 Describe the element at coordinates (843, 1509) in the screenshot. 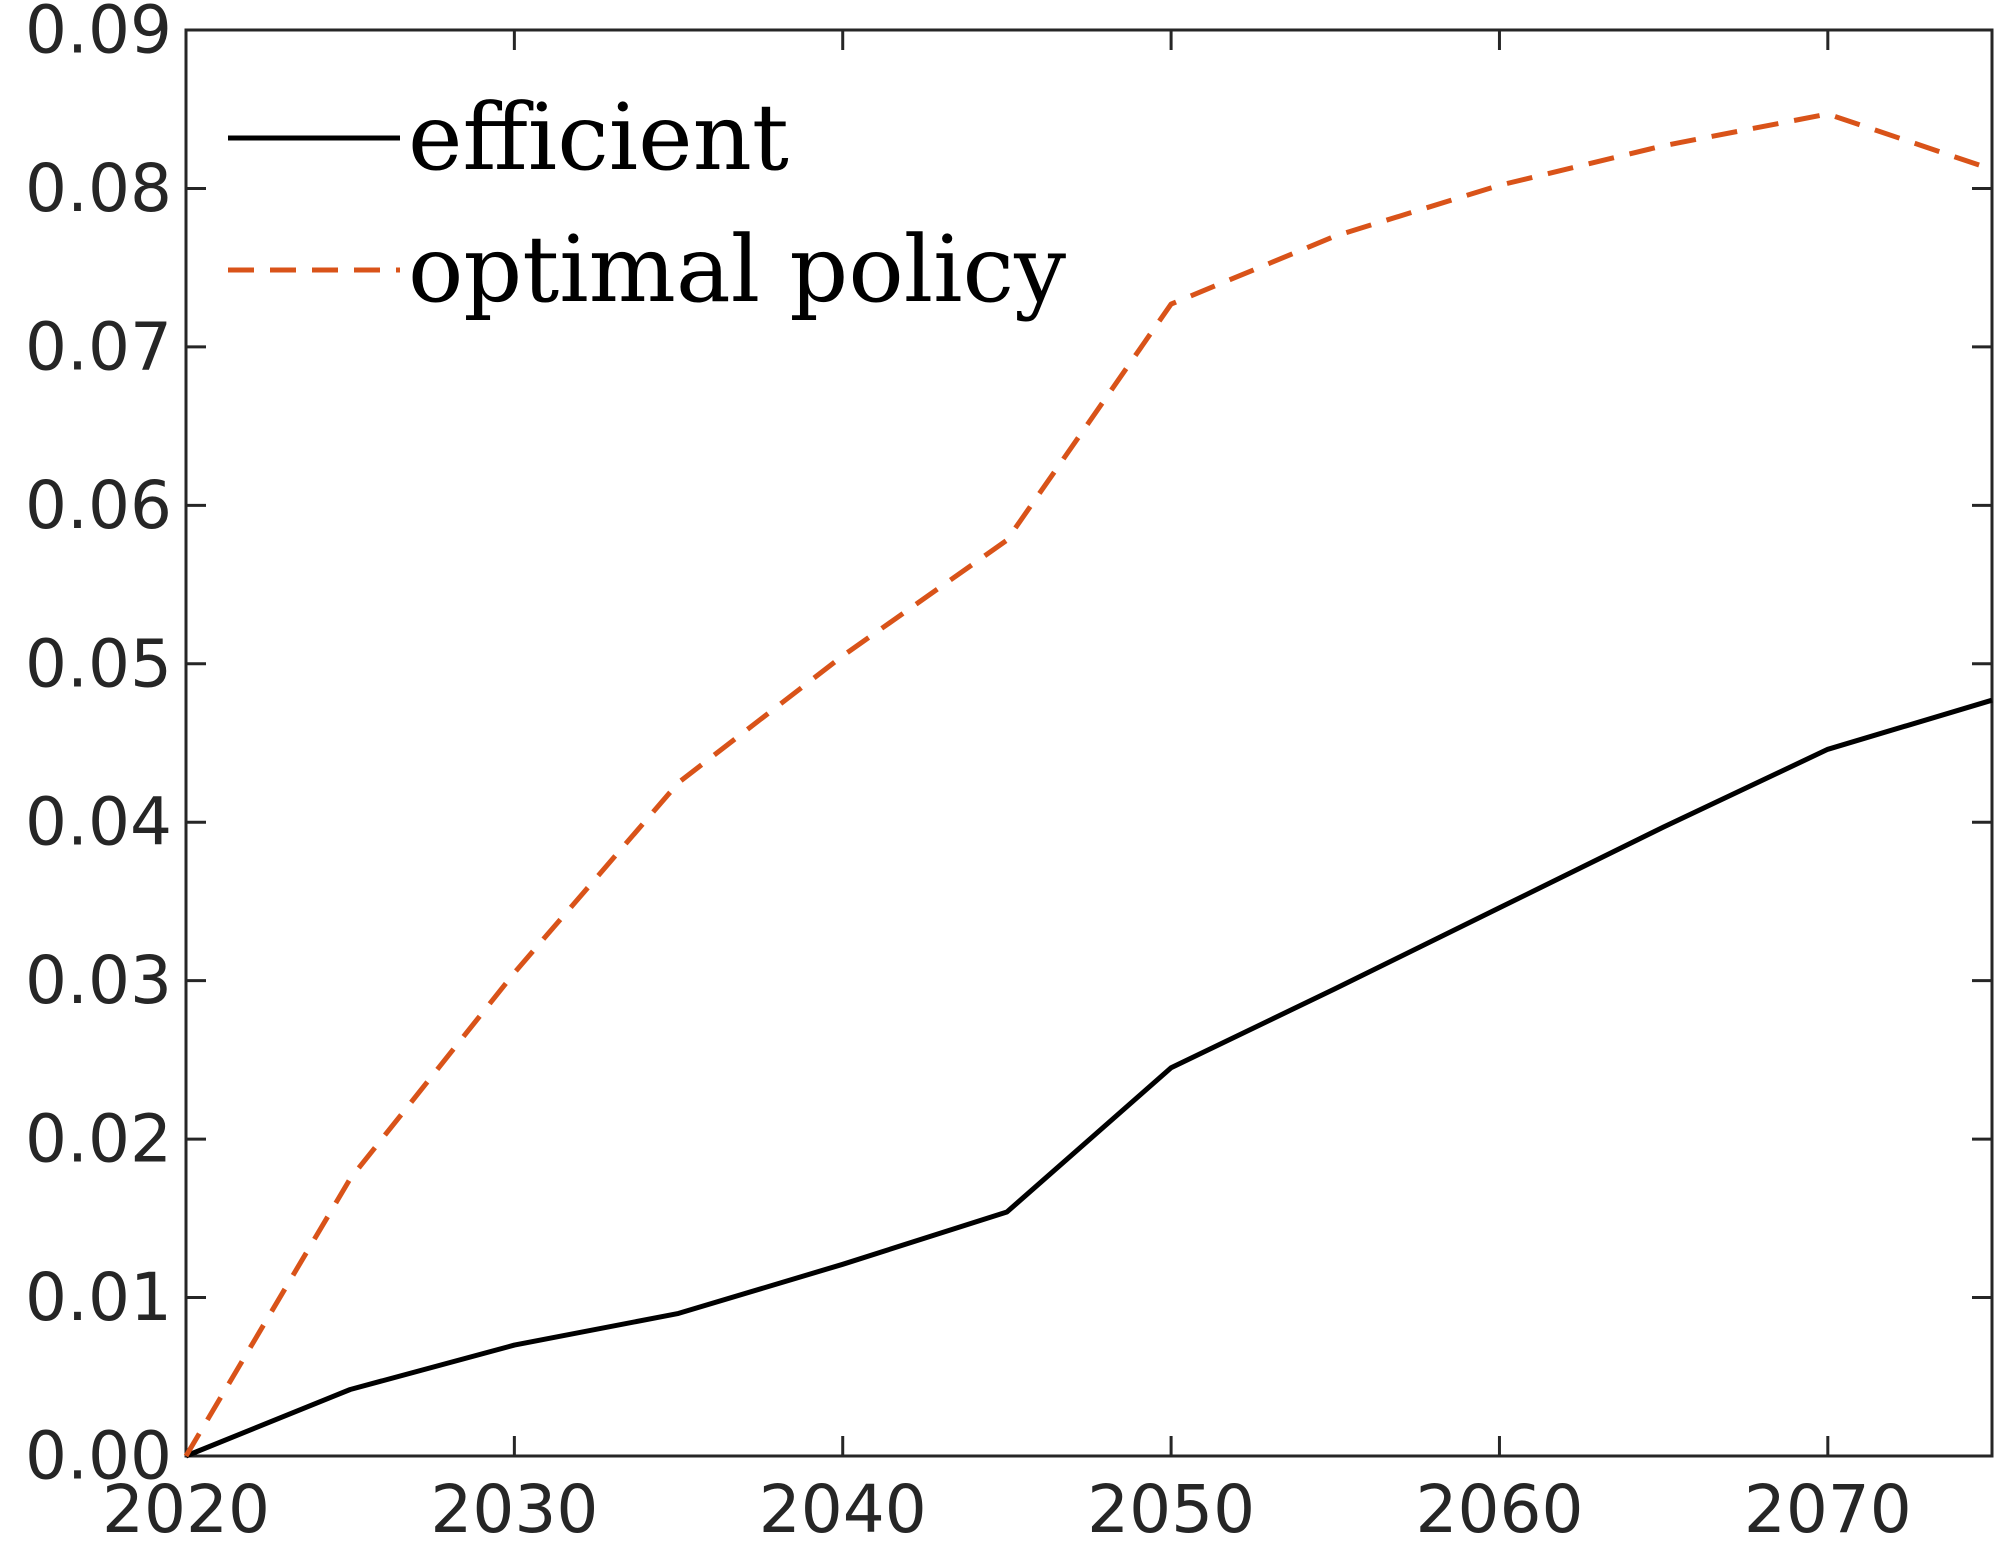

I see `x-tick-label: 2040` at that location.